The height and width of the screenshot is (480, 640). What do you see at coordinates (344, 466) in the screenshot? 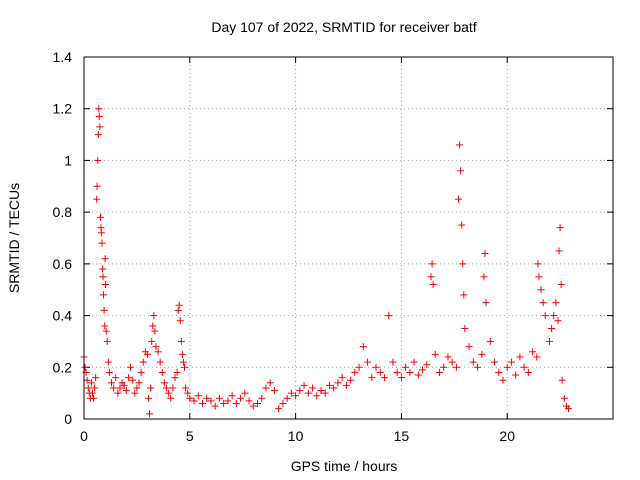
I see `x-axis-label: GPS time / hours` at bounding box center [344, 466].